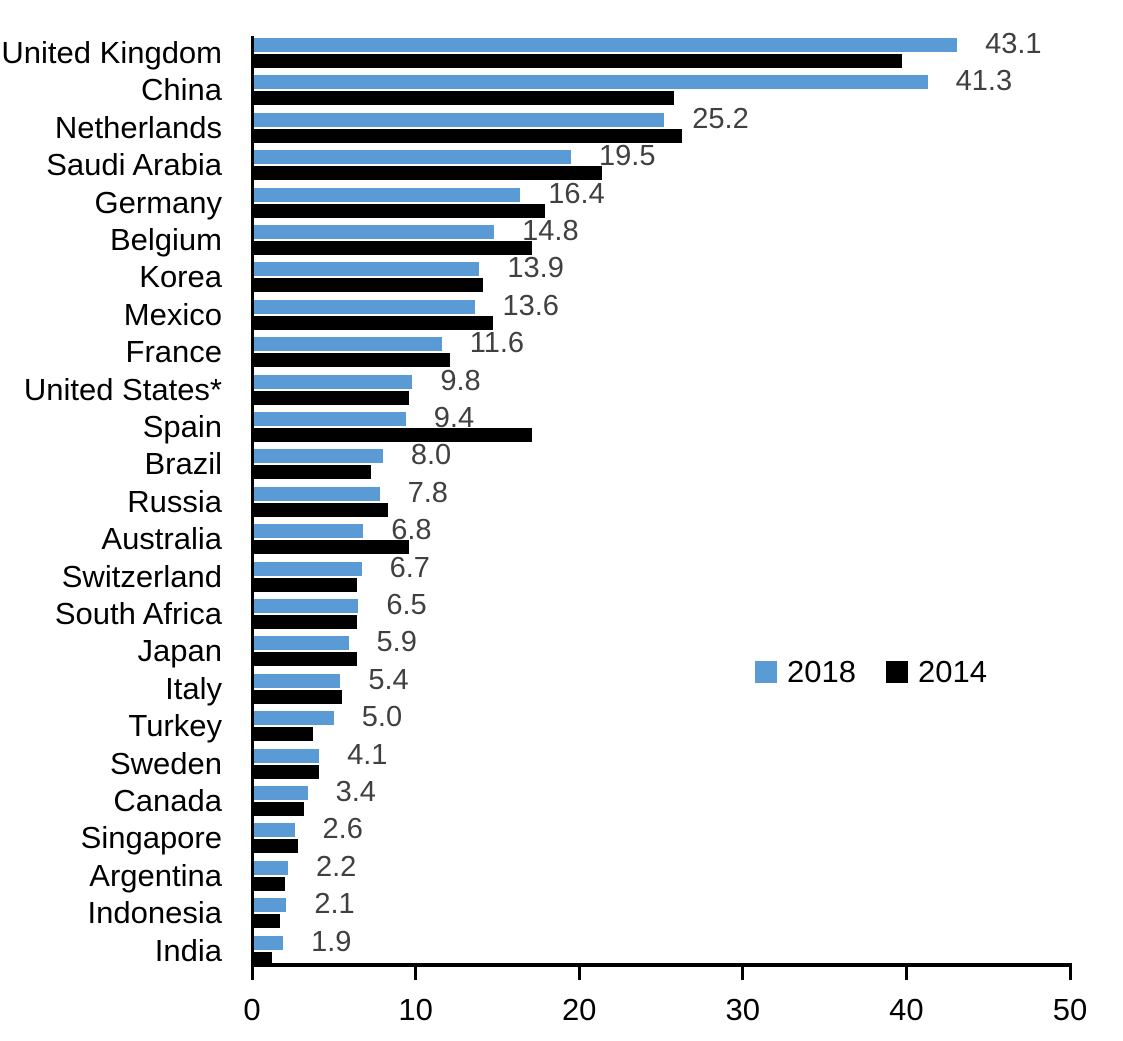 The height and width of the screenshot is (1041, 1123). I want to click on value-label: 16.4, so click(576, 193).